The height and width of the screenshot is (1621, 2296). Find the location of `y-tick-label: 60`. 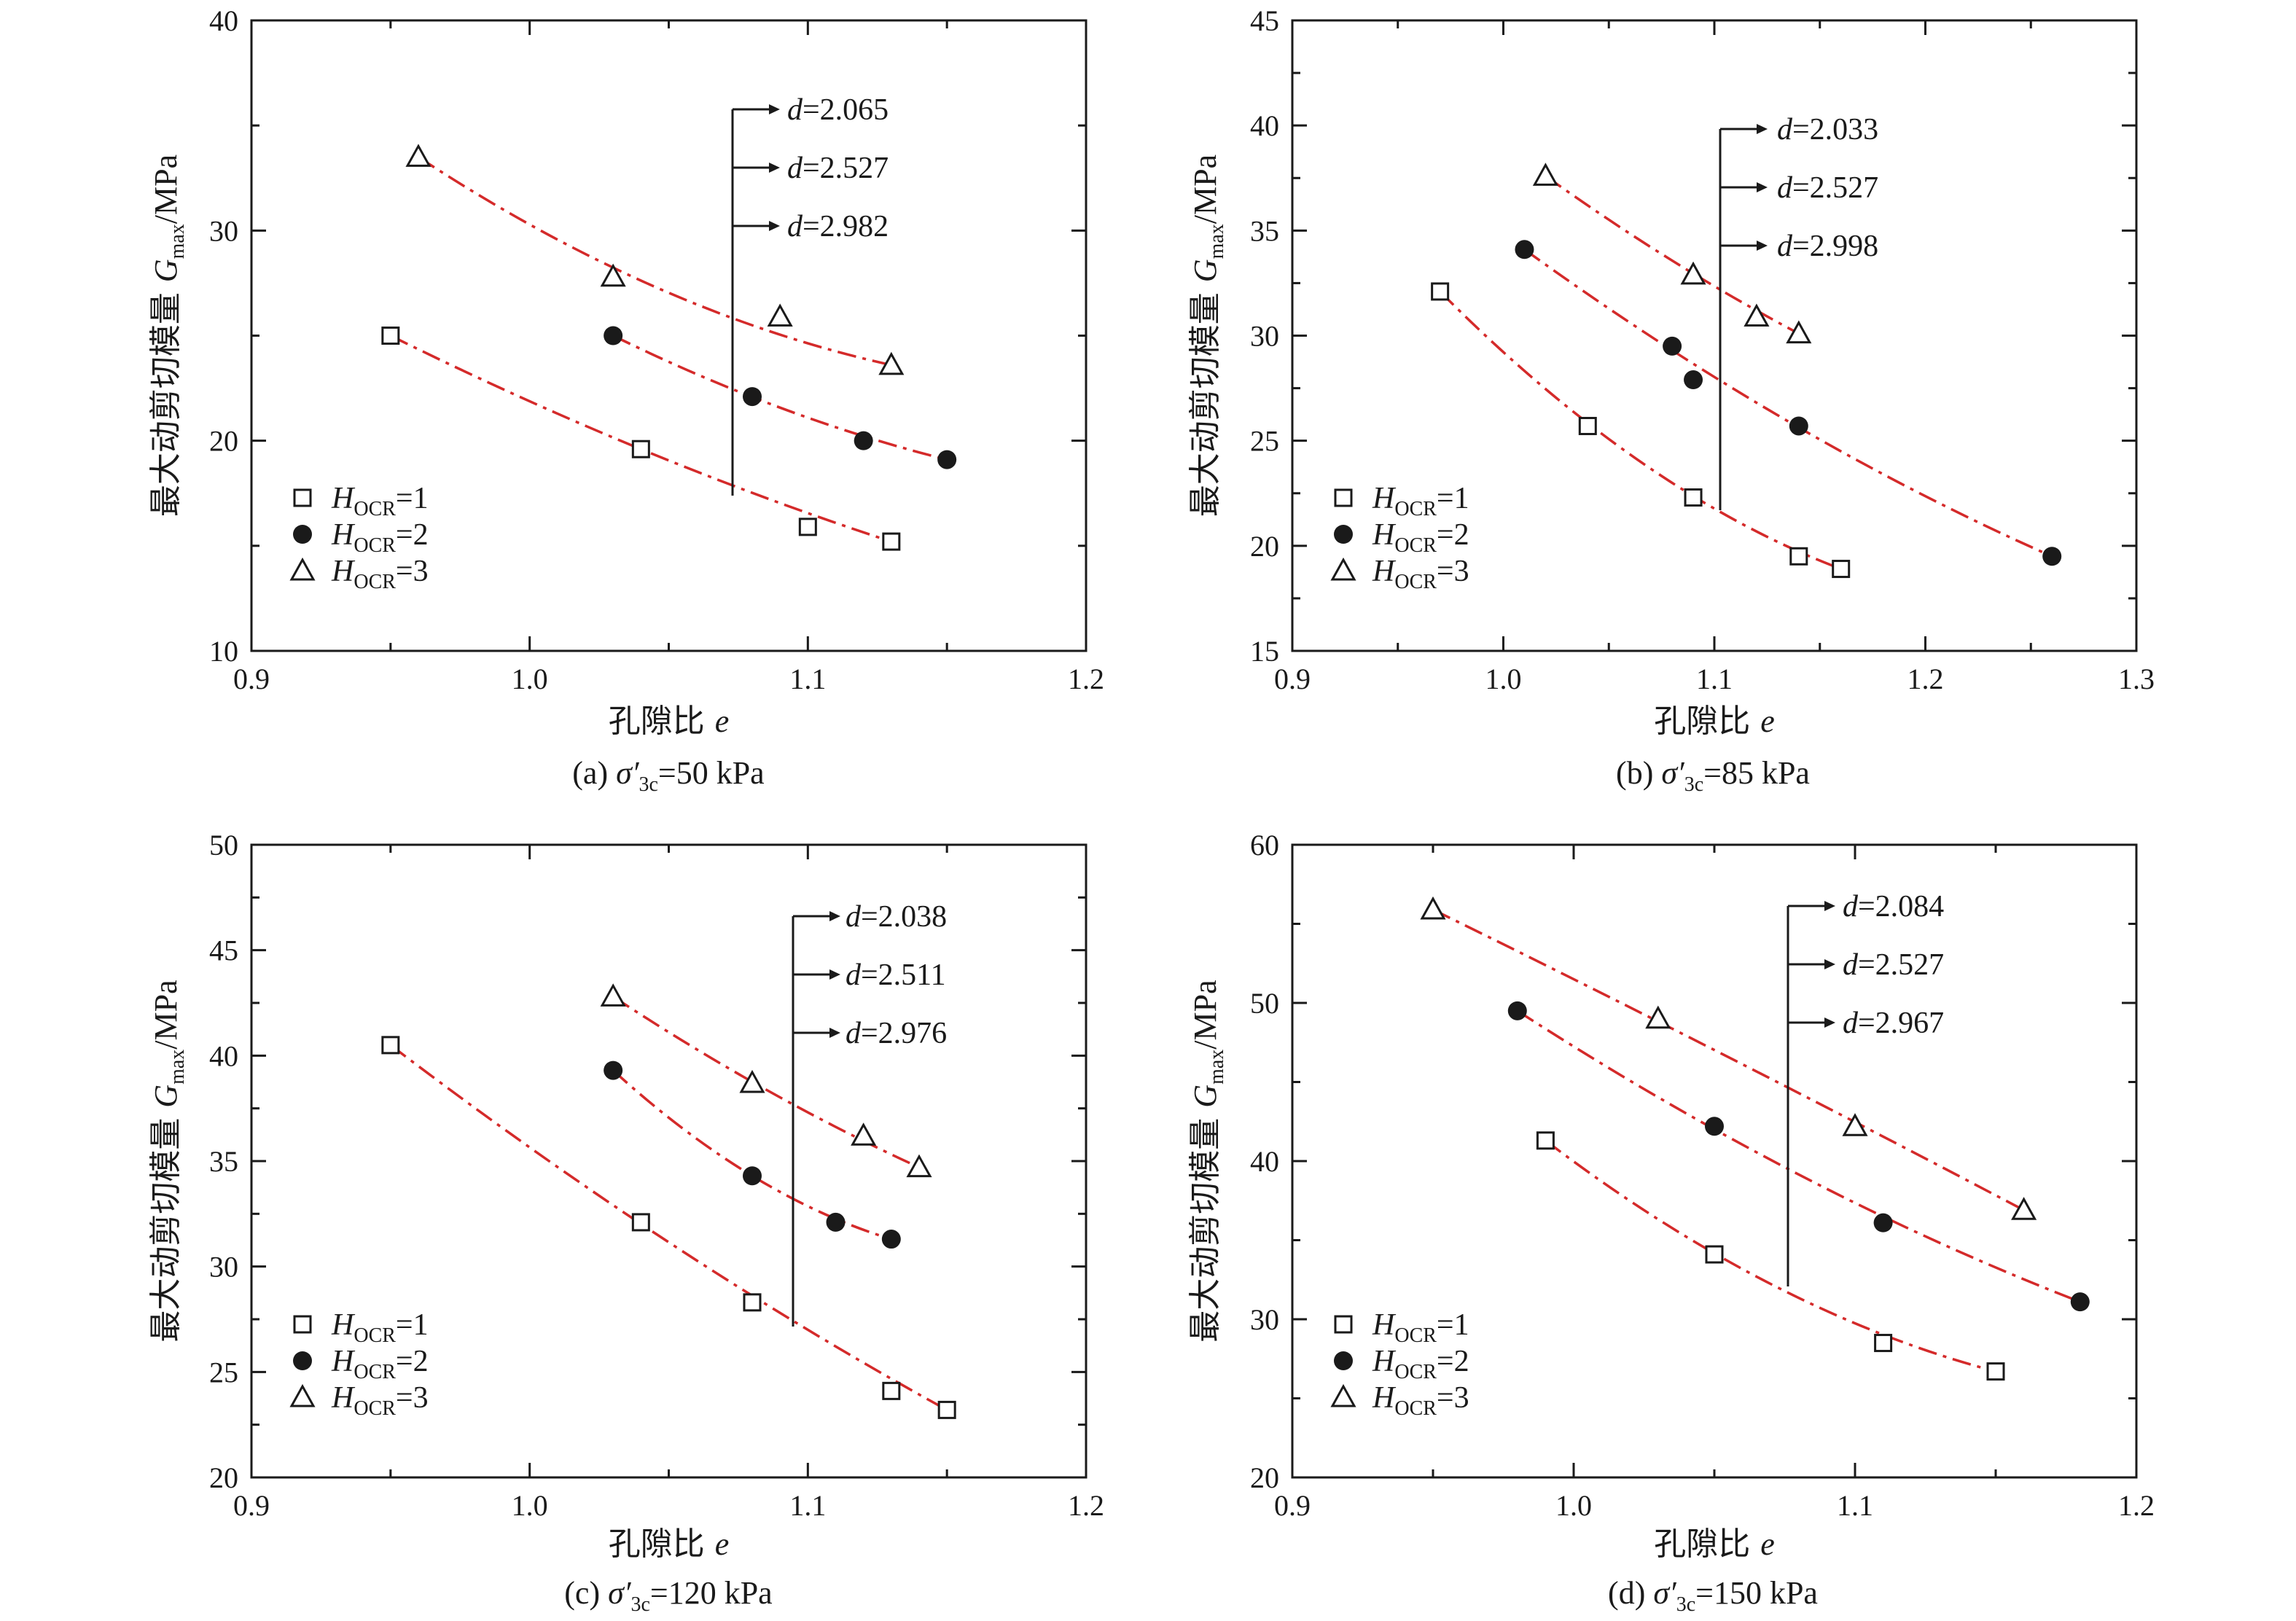

y-tick-label: 60 is located at coordinates (1264, 845).